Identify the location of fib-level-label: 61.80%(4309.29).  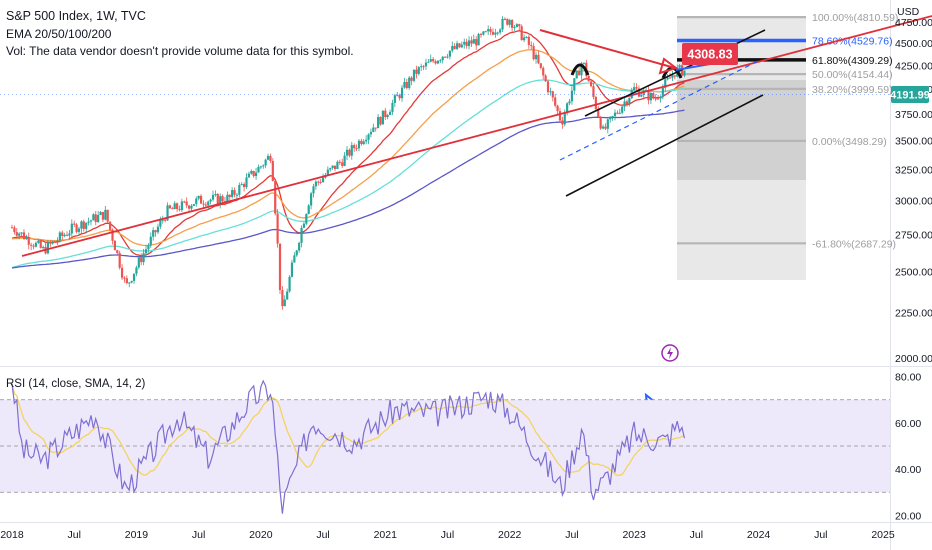
(852, 61).